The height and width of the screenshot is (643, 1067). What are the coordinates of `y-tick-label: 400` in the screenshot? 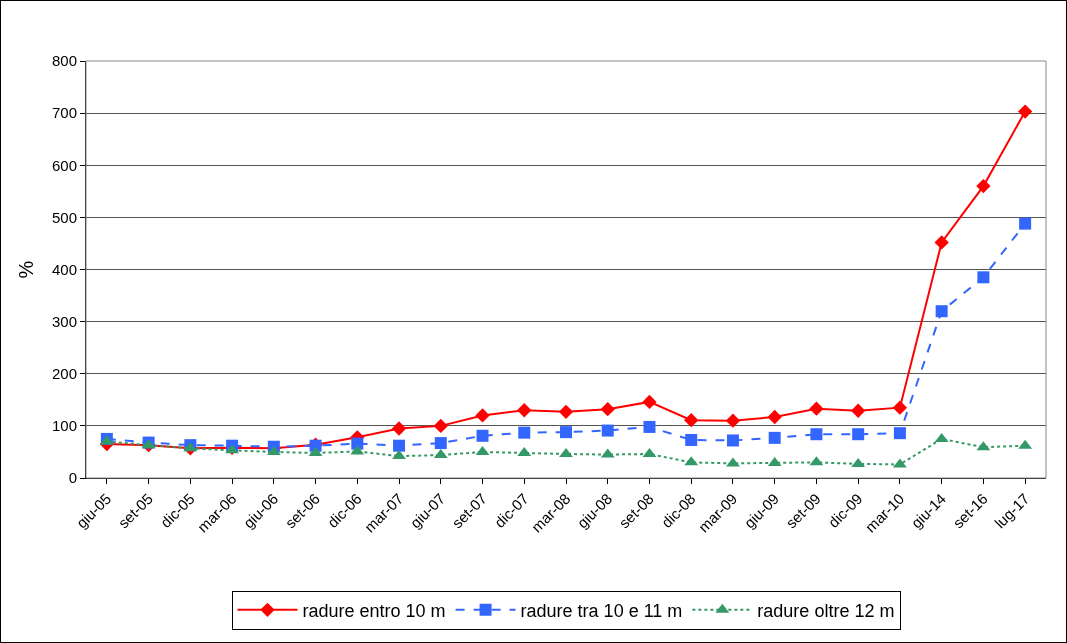 It's located at (64, 269).